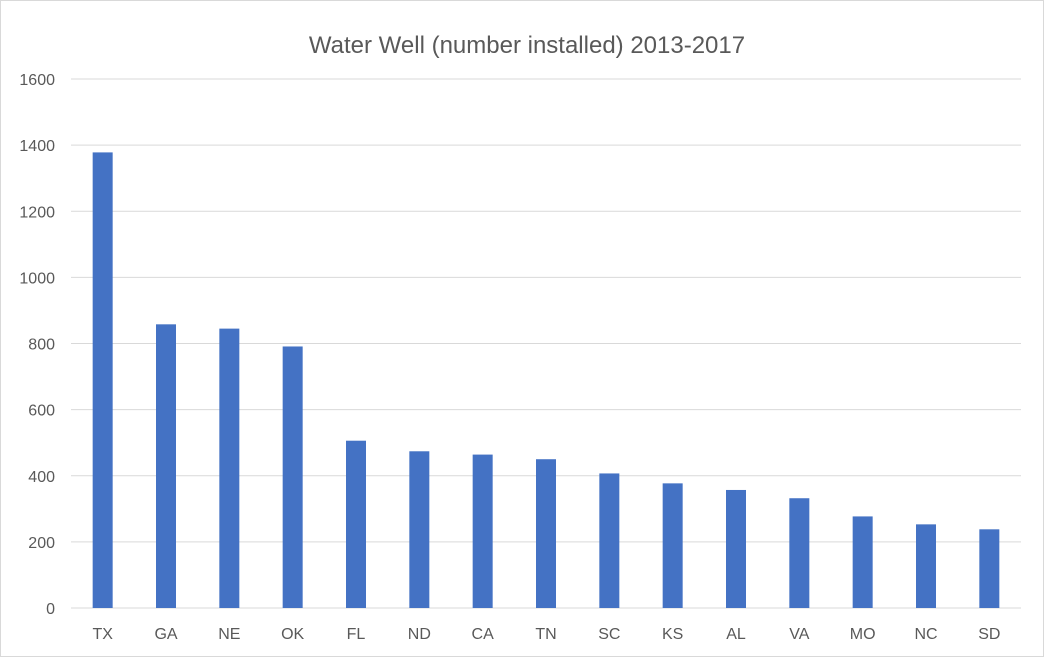 This screenshot has height=657, width=1044. Describe the element at coordinates (41, 477) in the screenshot. I see `y-tick-label: 400` at that location.